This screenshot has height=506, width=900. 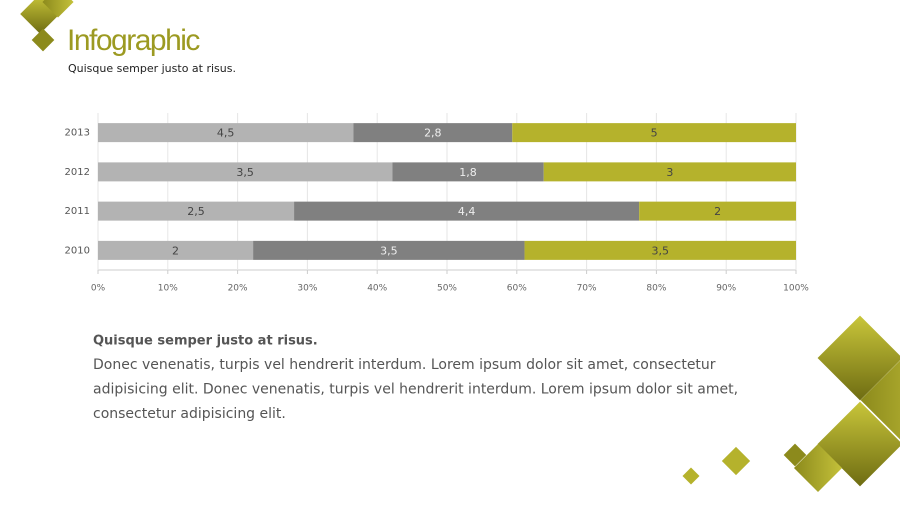 I want to click on x-tick-label: 90%, so click(x=726, y=289).